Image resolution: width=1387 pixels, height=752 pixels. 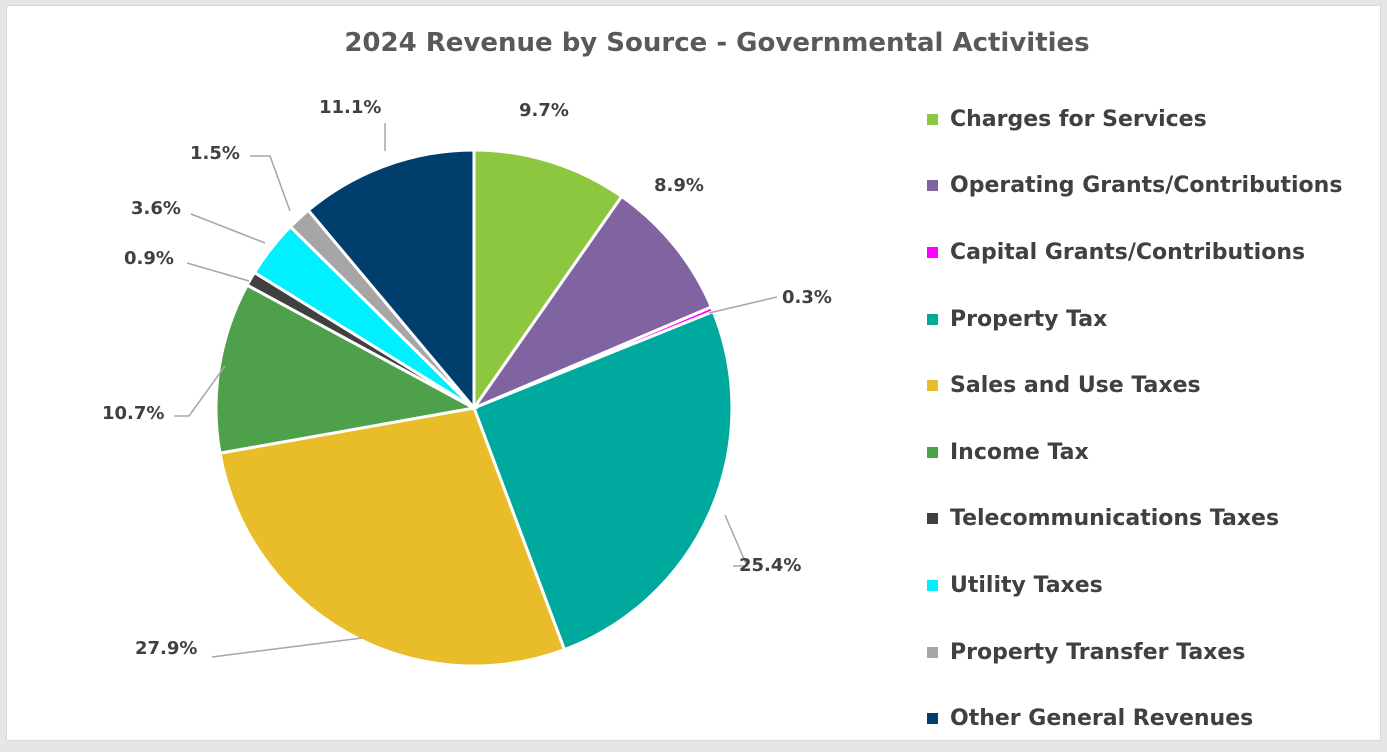 I want to click on legend-item: Property Transfer Taxes, so click(x=1157, y=652).